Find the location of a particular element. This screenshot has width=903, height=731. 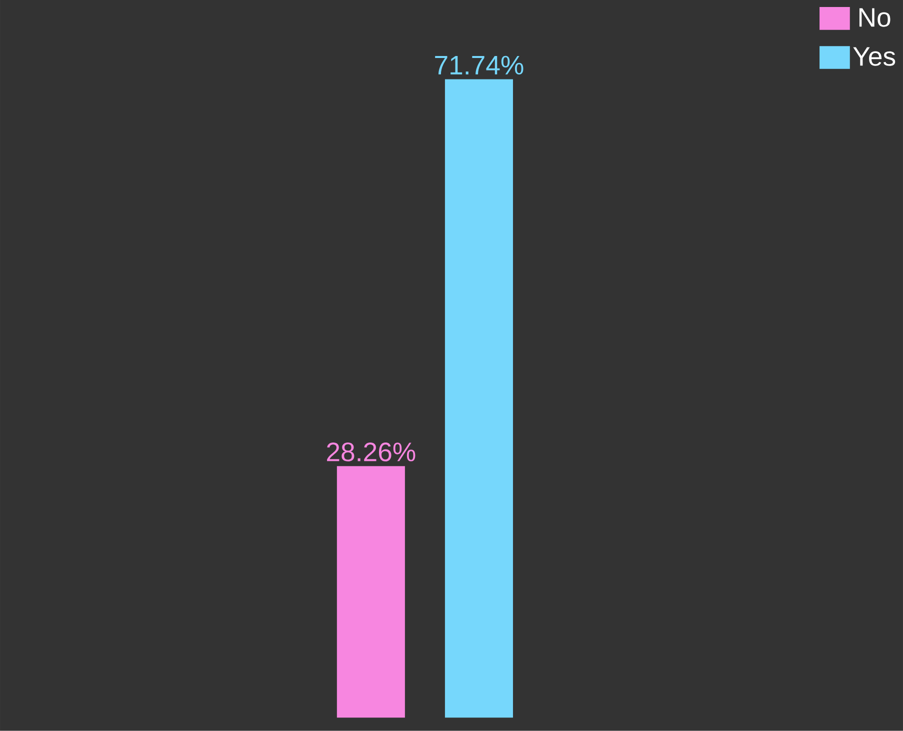

data-label: 71.74% is located at coordinates (479, 65).